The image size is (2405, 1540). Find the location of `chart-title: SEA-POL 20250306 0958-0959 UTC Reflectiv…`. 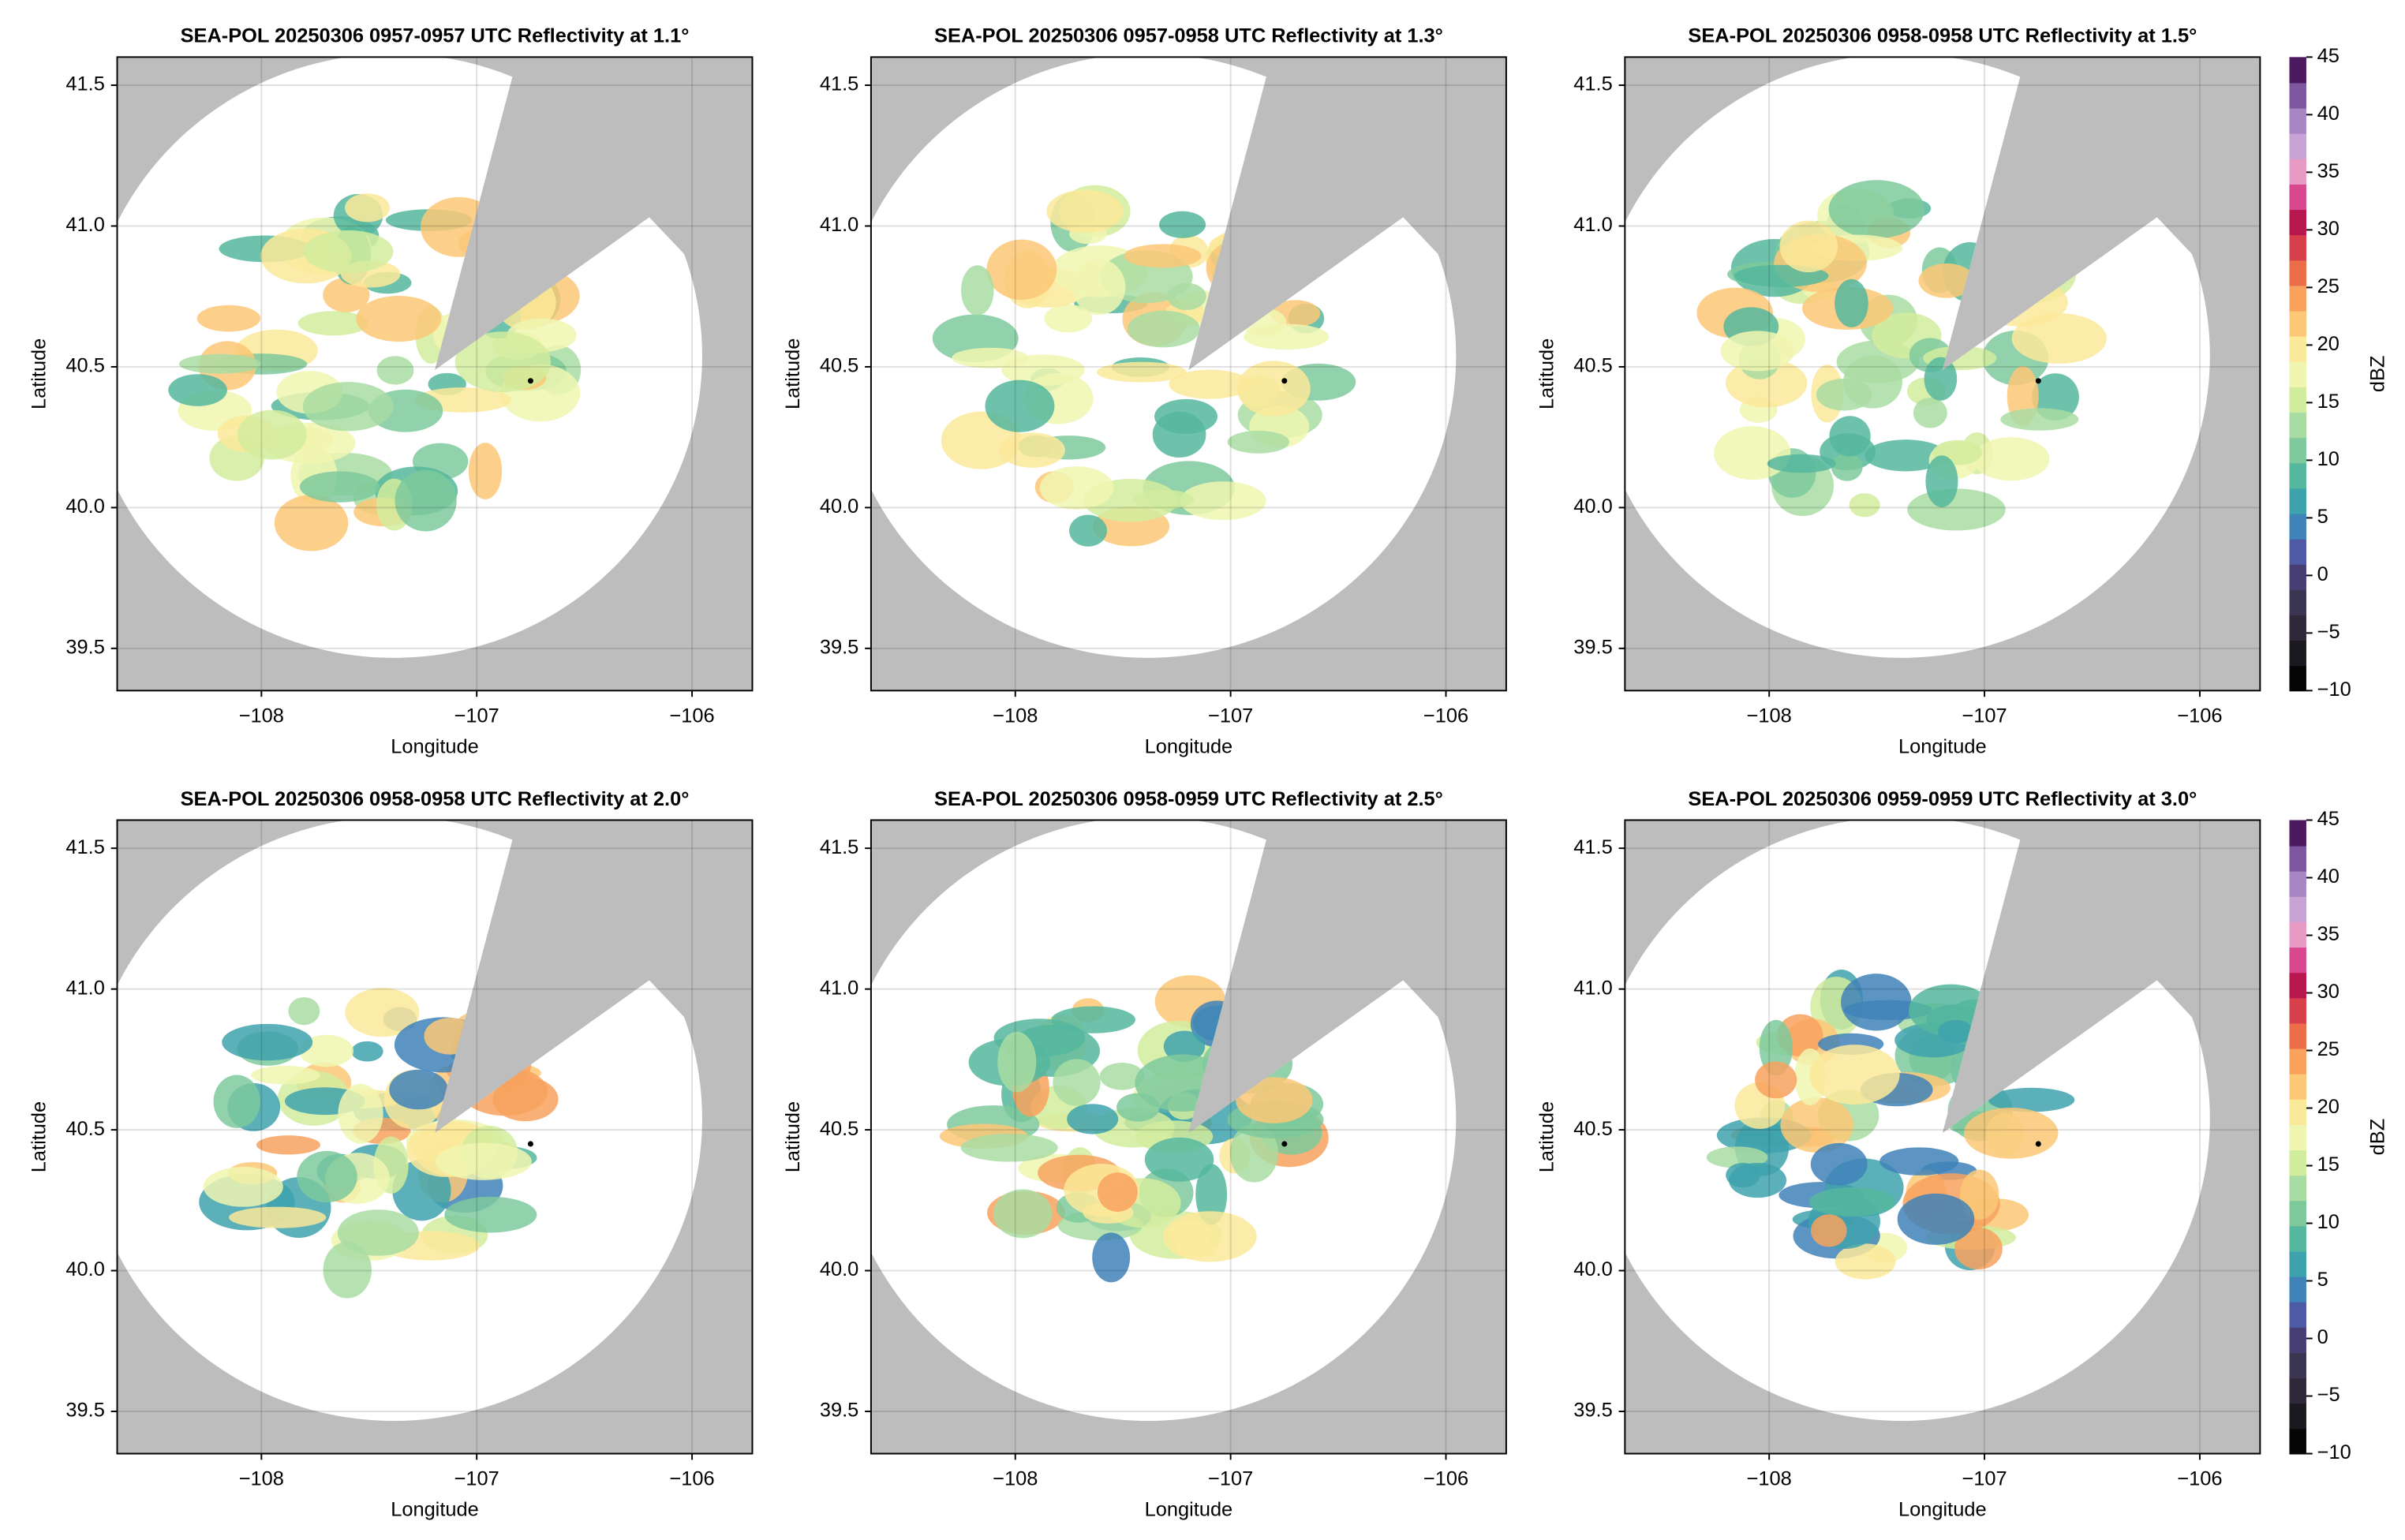

chart-title: SEA-POL 20250306 0958-0959 UTC Reflectiv… is located at coordinates (1188, 799).